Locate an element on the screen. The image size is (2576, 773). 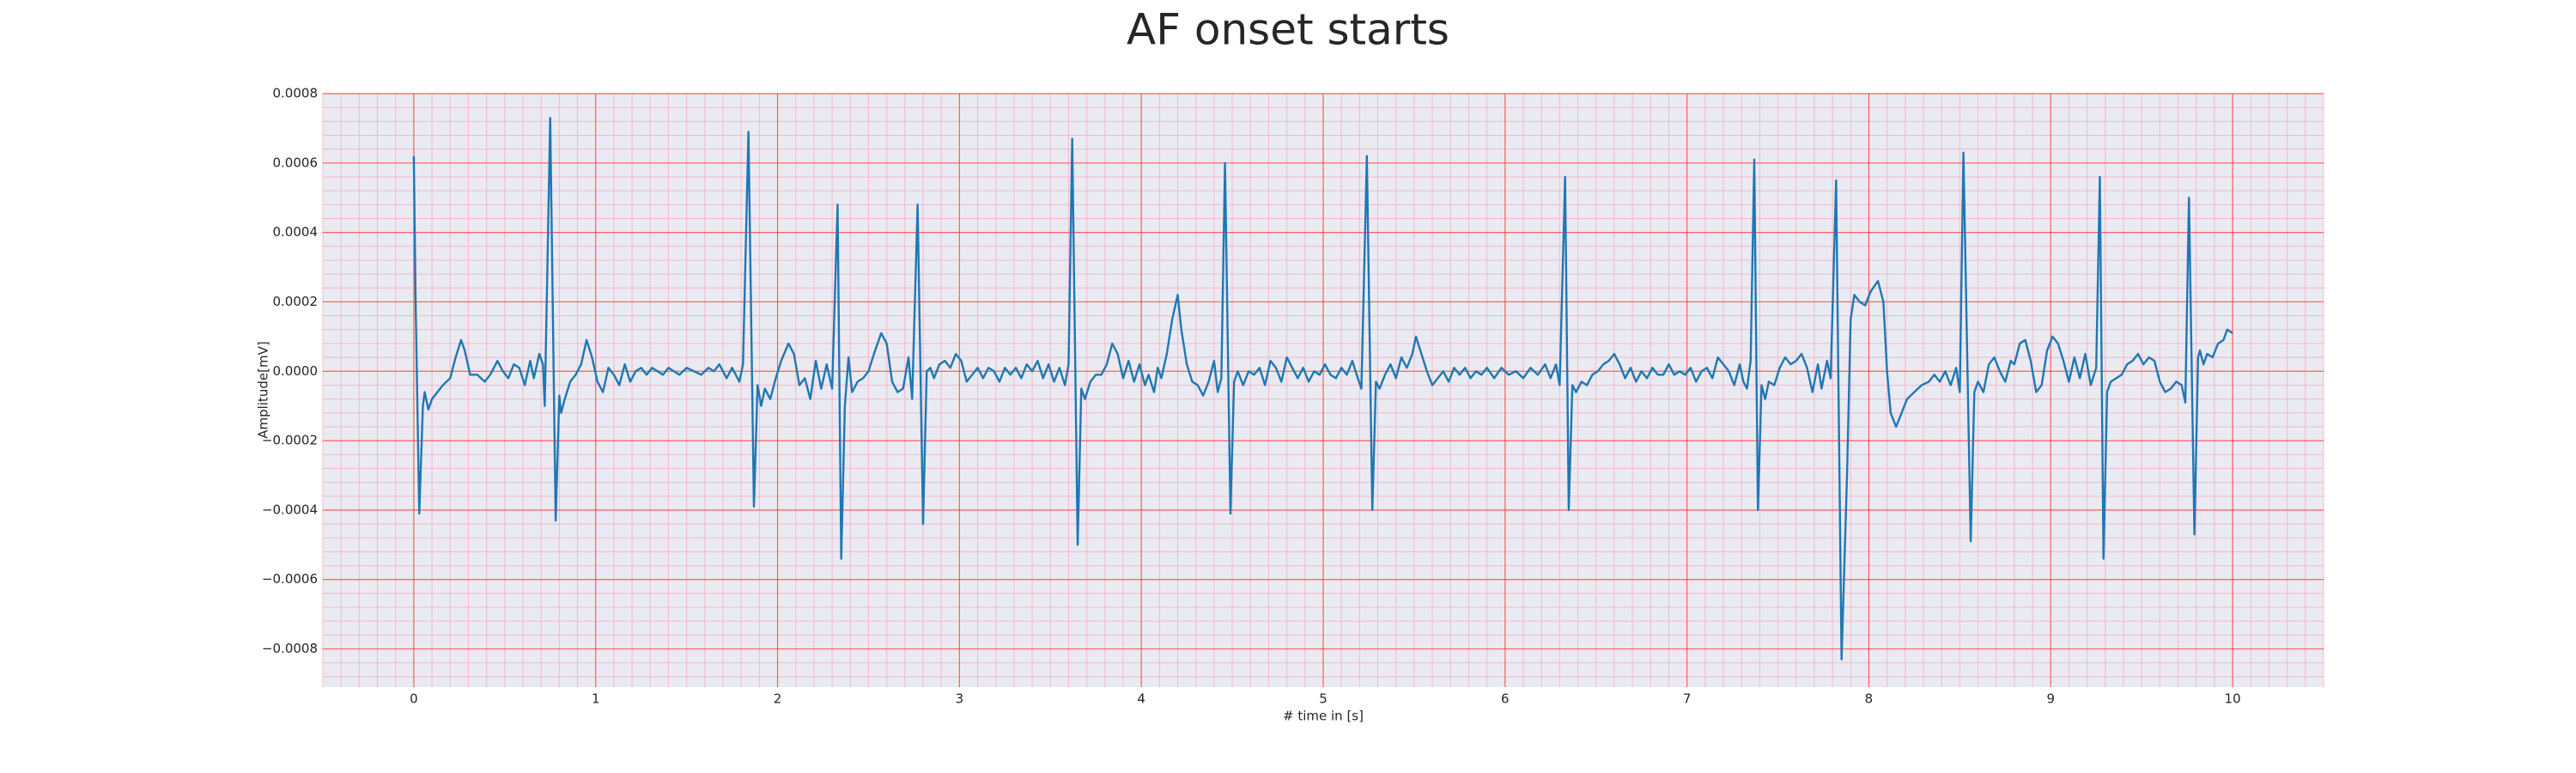
y-tick-label: 0.0000 is located at coordinates (296, 371).